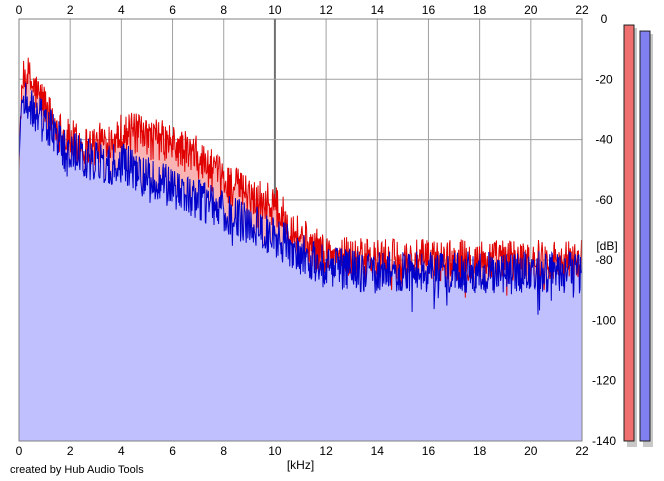  What do you see at coordinates (604, 441) in the screenshot?
I see `y-tick-label: -140` at bounding box center [604, 441].